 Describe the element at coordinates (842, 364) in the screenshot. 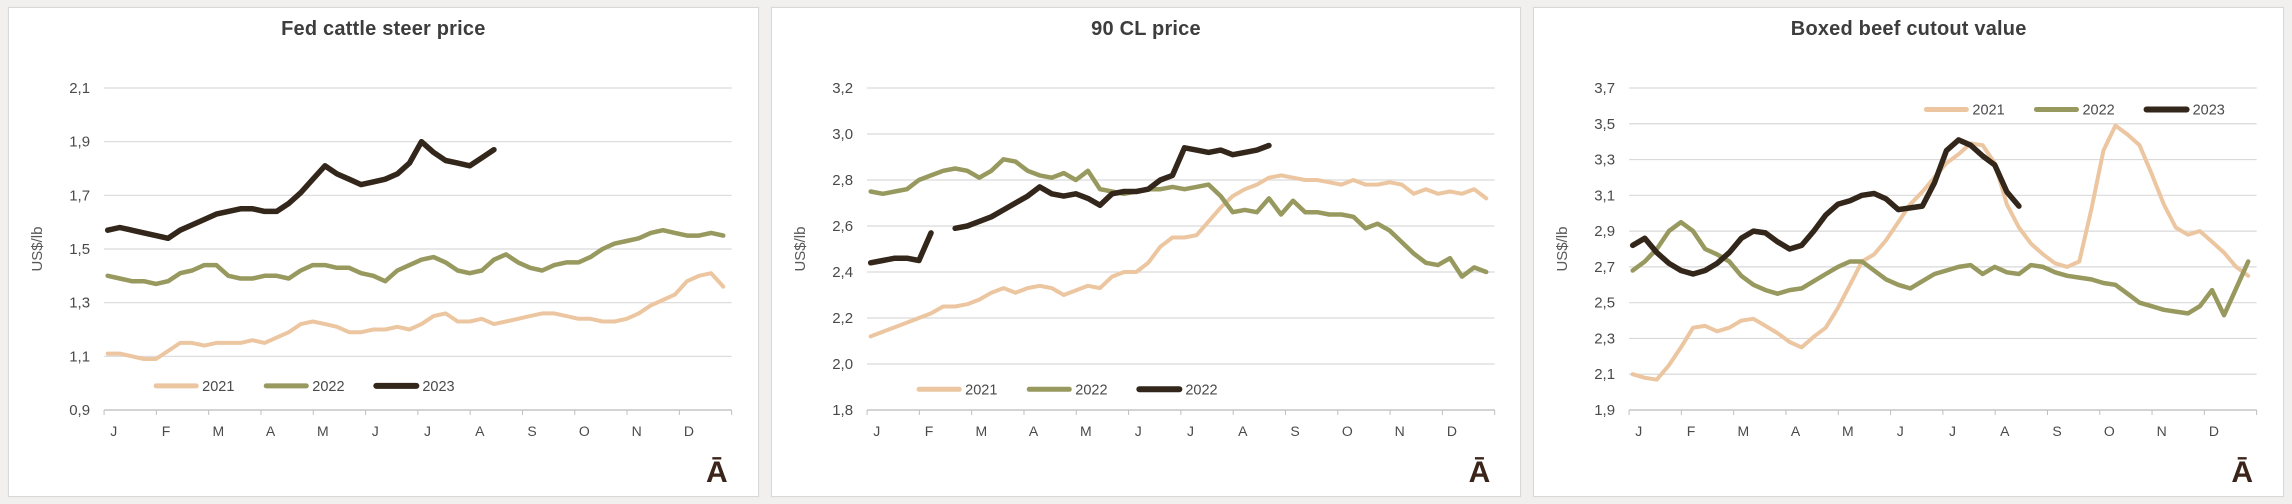

I see `y-tick-label: 2,0` at that location.